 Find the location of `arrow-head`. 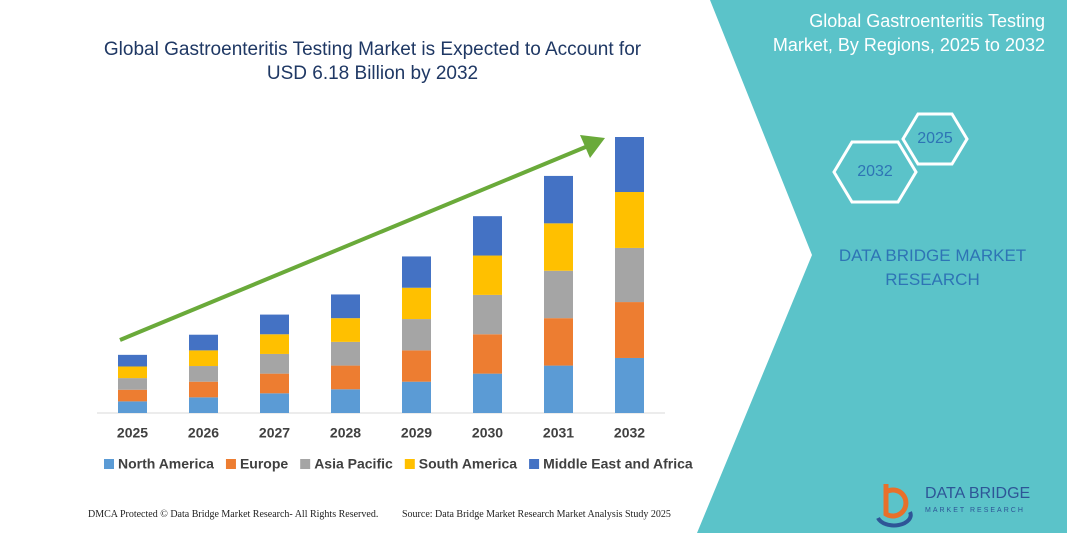

arrow-head is located at coordinates (592, 146).